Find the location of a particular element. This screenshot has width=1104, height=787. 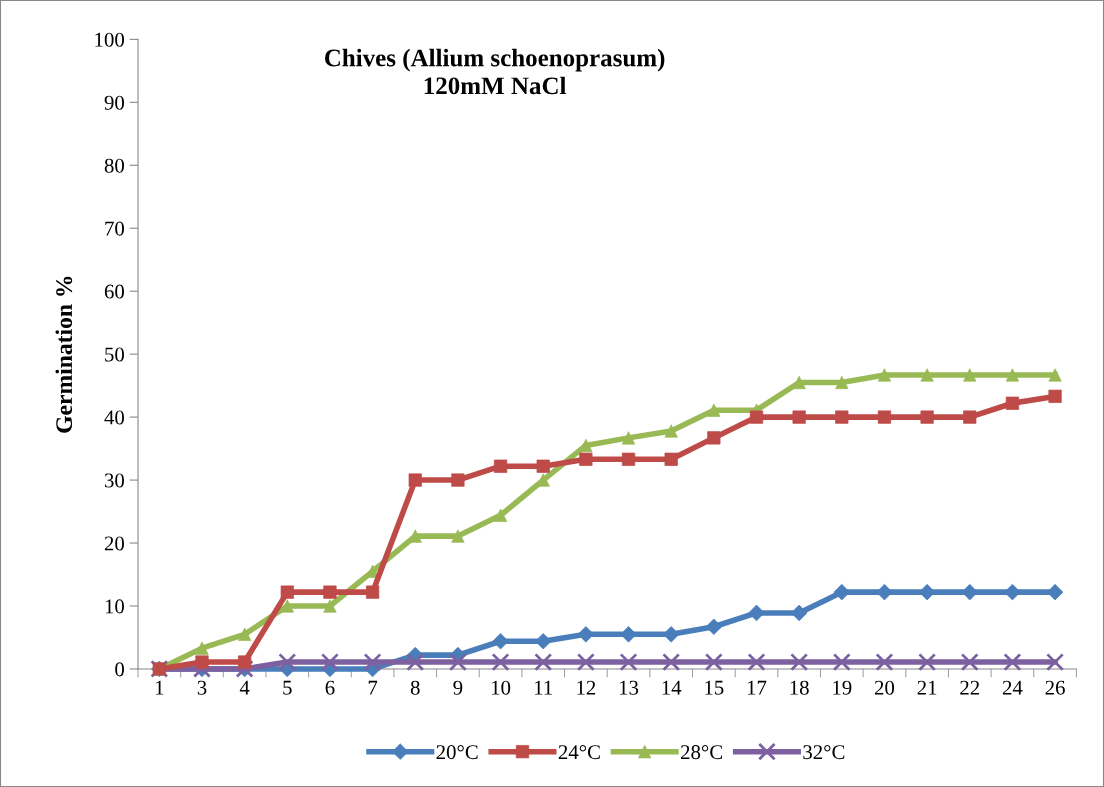

x-tick-label: 1 is located at coordinates (159, 687).